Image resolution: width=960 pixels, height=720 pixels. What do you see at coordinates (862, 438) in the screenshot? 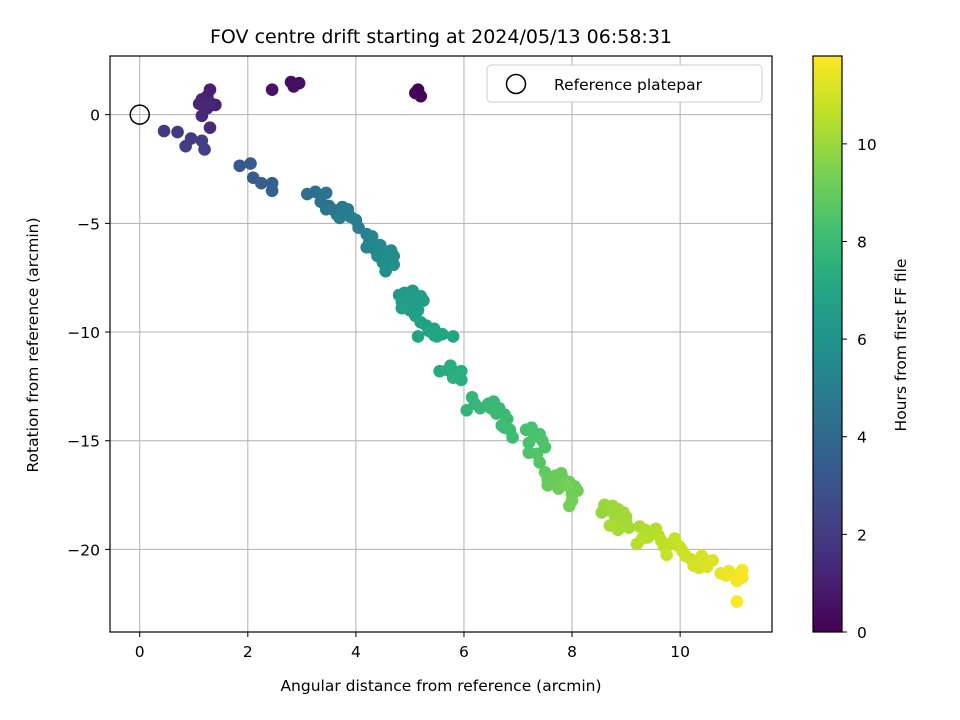
I see `colorbar-tick-label: 4` at bounding box center [862, 438].